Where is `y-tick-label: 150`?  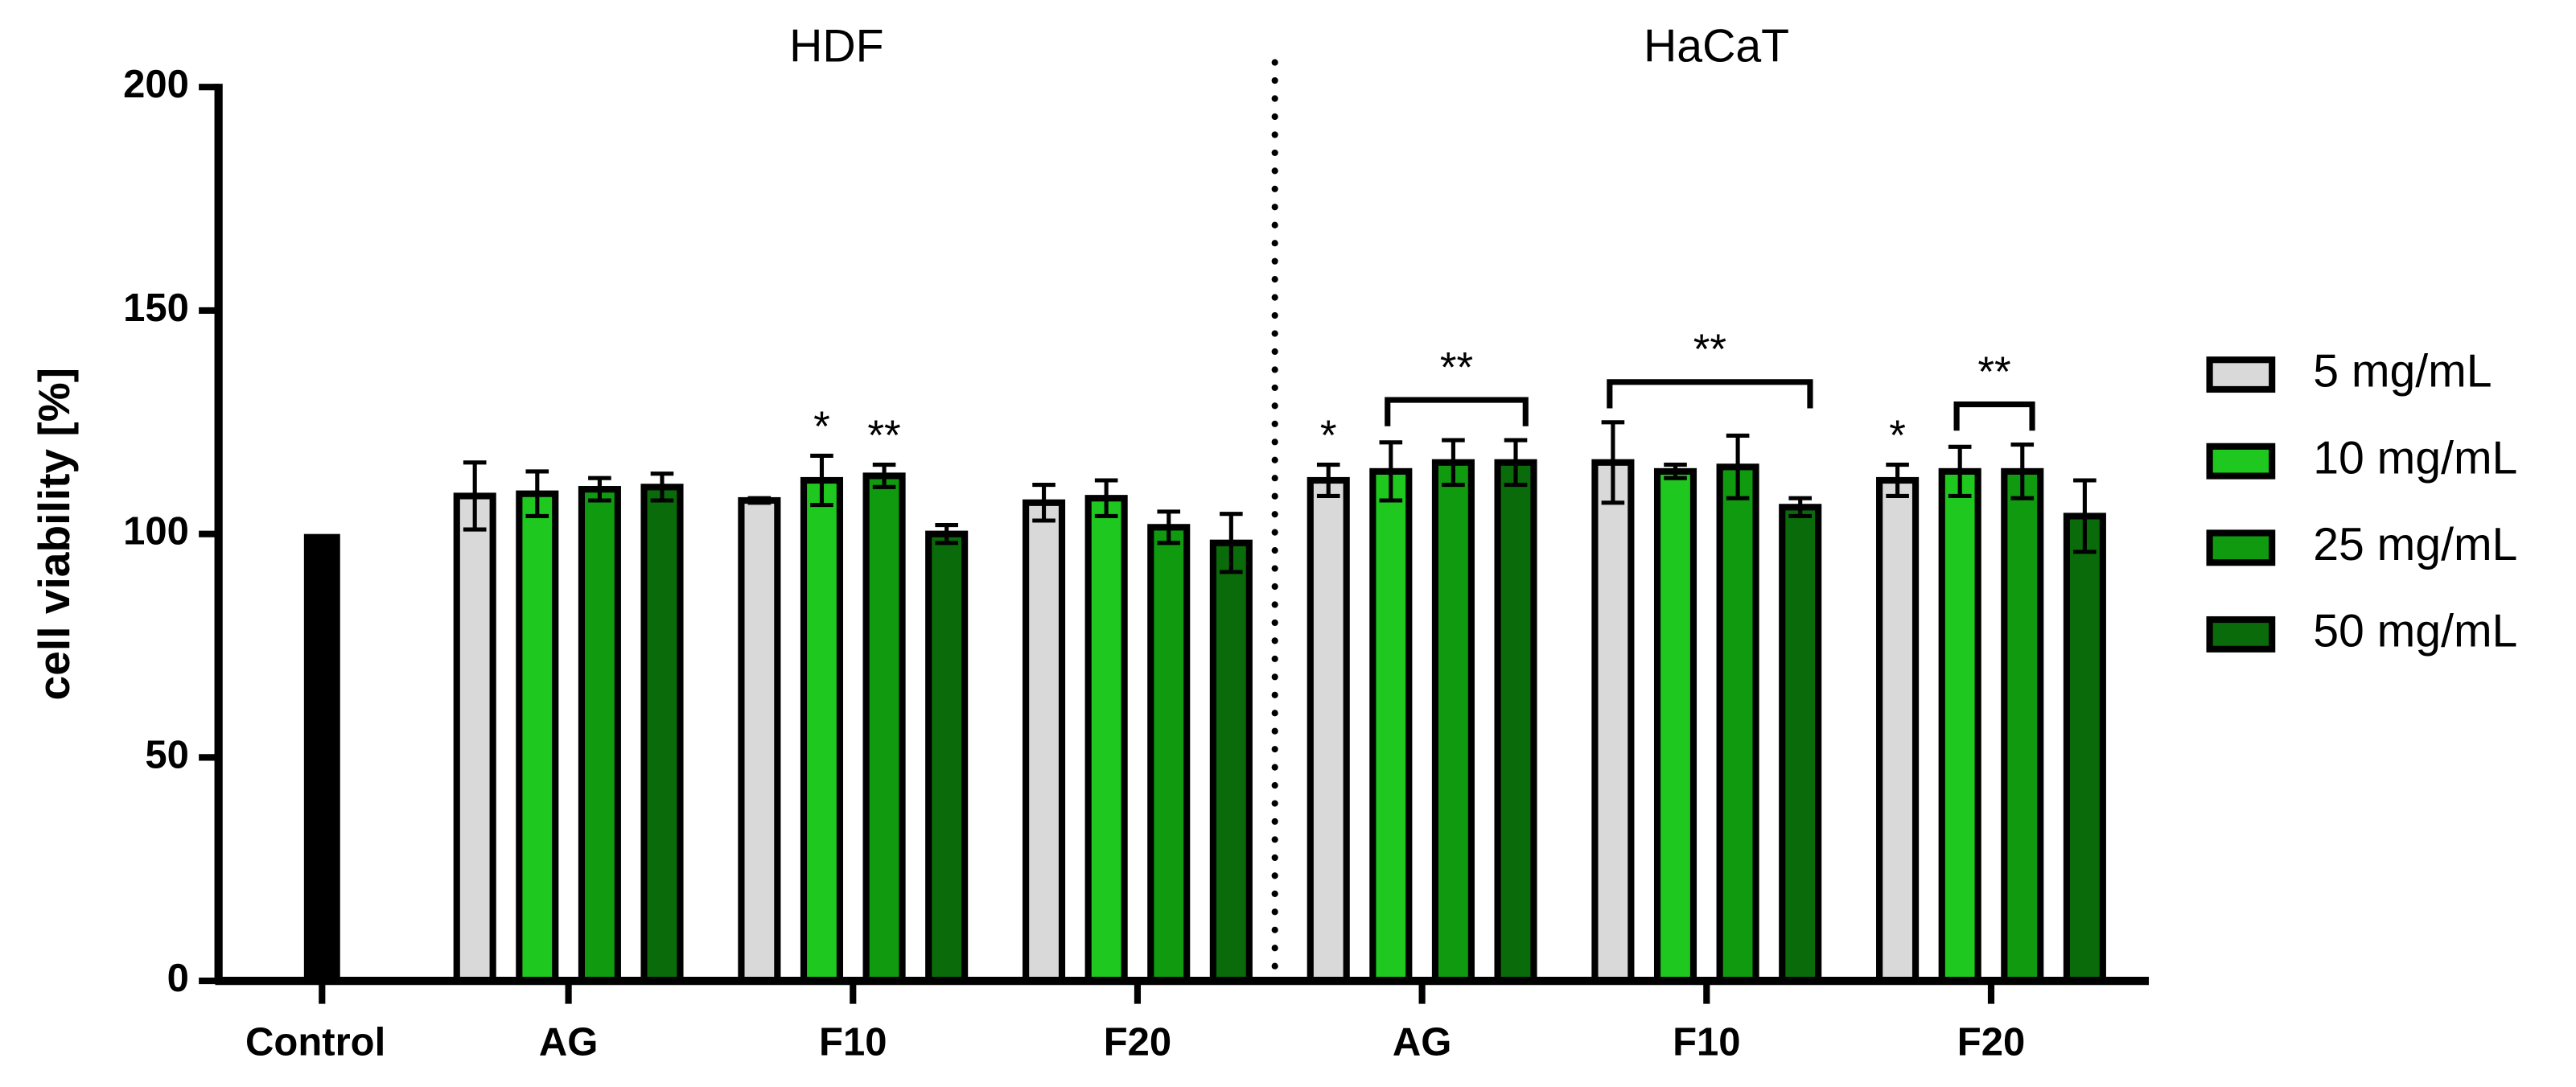
y-tick-label: 150 is located at coordinates (156, 308).